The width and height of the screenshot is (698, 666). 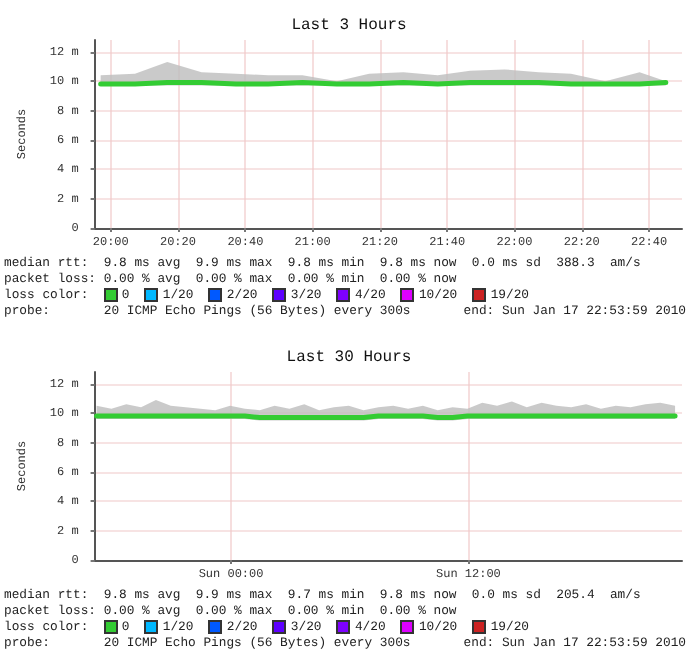 I want to click on chart-title: Last 3 Hours, so click(x=349, y=26).